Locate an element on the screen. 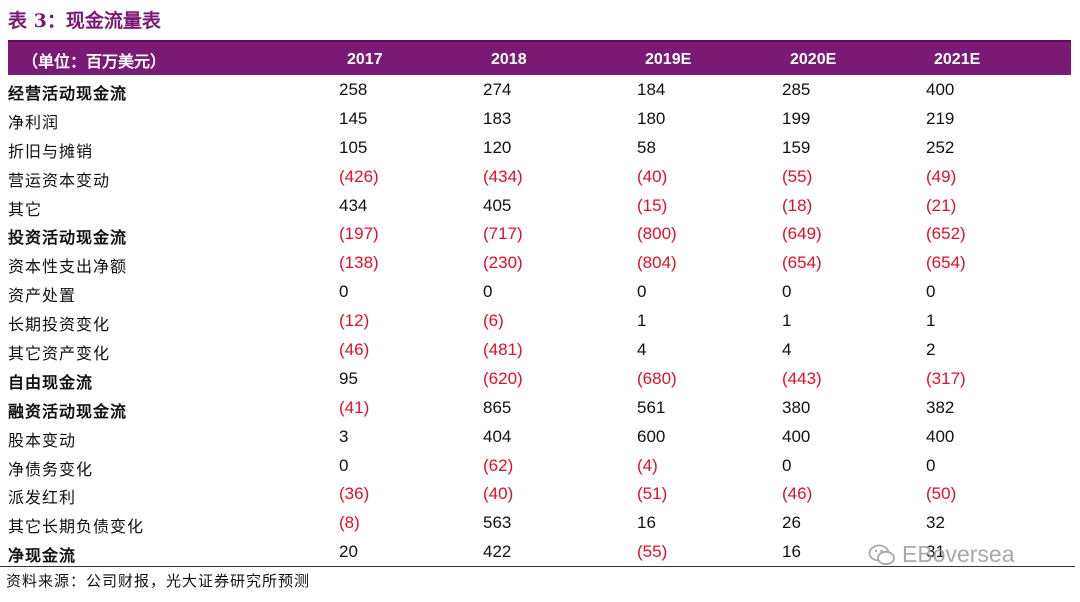  cell-value: 31 is located at coordinates (935, 552).